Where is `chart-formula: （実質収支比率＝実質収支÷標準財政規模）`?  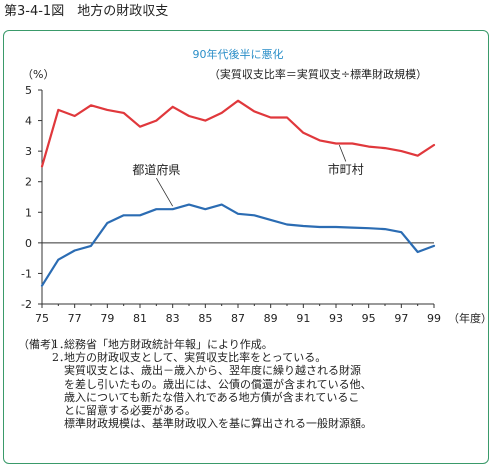 chart-formula: （実質収支比率＝実質収支÷標準財政規模） is located at coordinates (318, 74).